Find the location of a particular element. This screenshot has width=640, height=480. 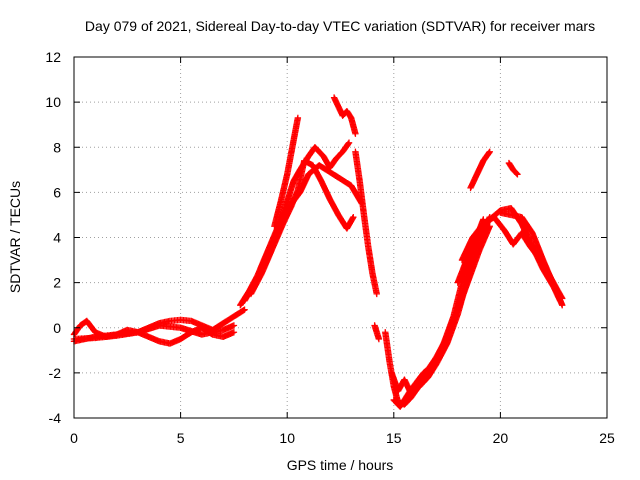

series-late-bridge is located at coordinates (531, 259).